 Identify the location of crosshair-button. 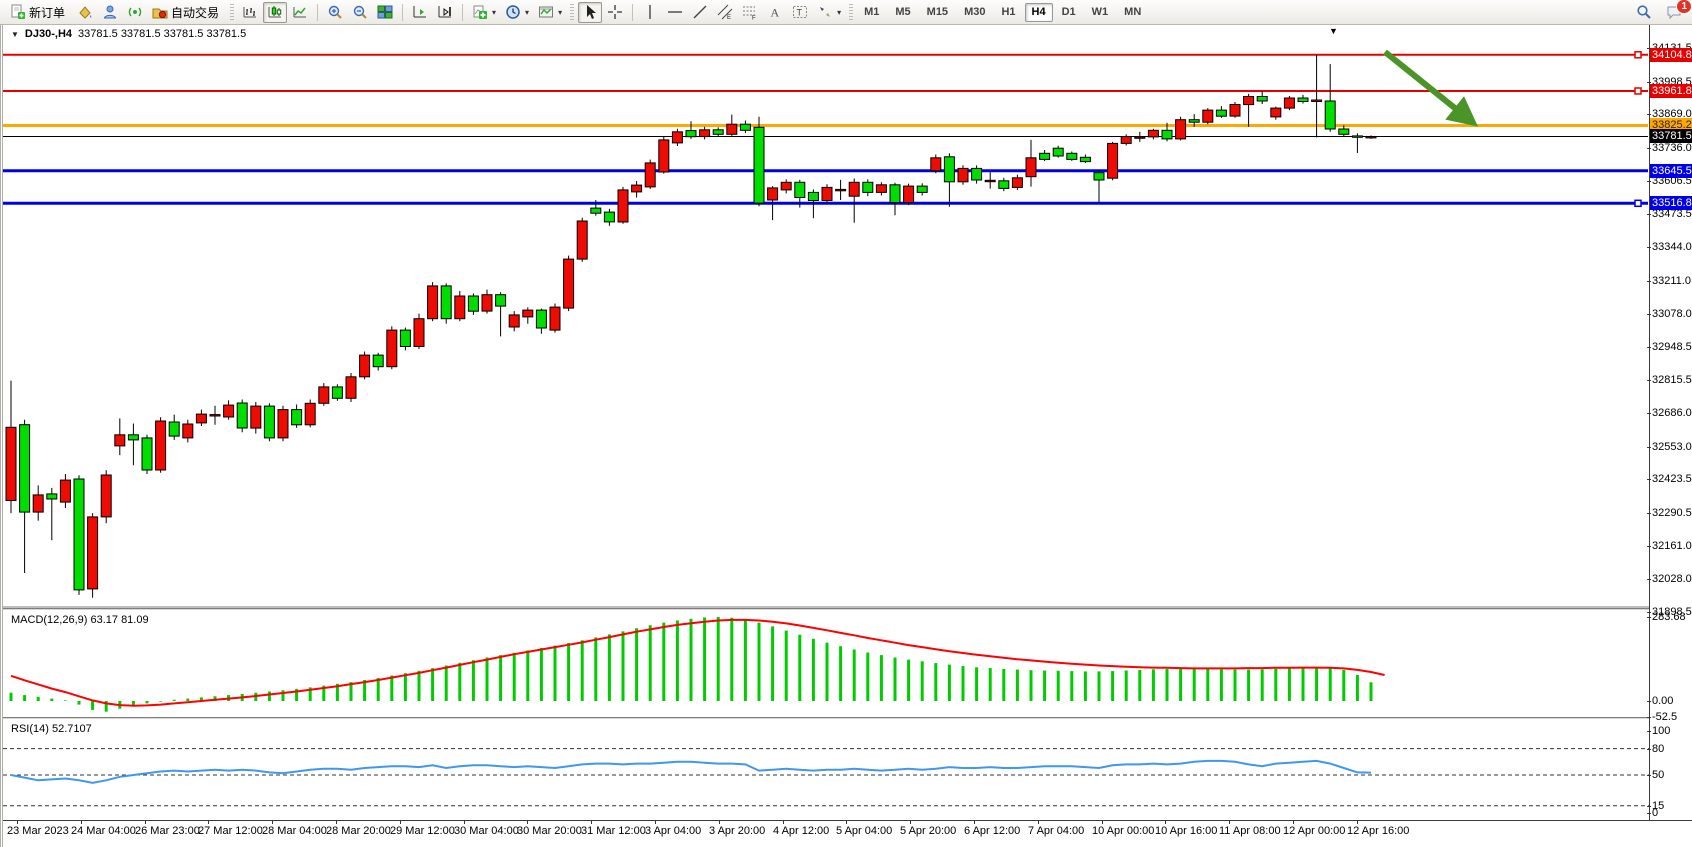
(615, 12).